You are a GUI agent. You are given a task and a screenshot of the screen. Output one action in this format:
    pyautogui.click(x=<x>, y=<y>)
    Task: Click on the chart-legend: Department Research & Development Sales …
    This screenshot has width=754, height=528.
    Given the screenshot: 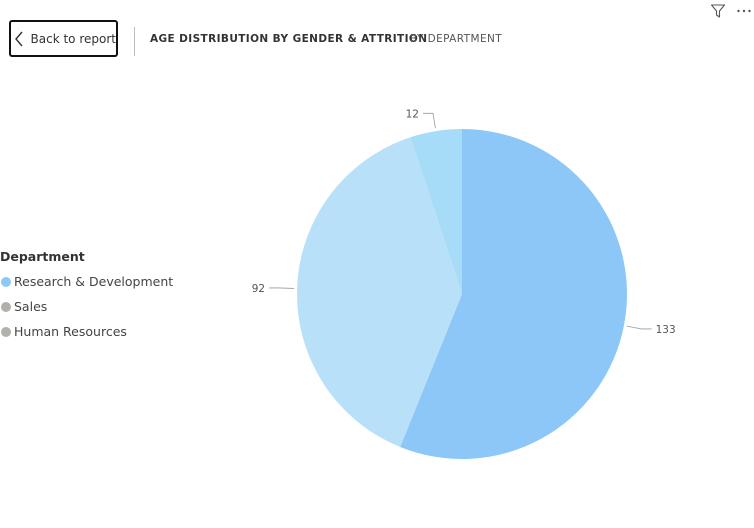 What is the action you would take?
    pyautogui.click(x=86, y=296)
    